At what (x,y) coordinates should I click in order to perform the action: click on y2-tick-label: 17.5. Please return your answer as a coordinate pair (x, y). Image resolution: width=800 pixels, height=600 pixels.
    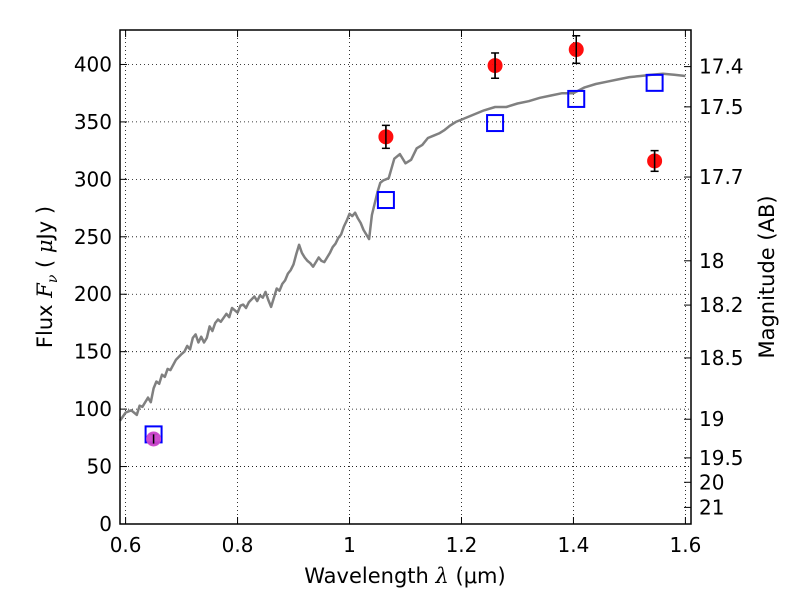
    Looking at the image, I should click on (721, 107).